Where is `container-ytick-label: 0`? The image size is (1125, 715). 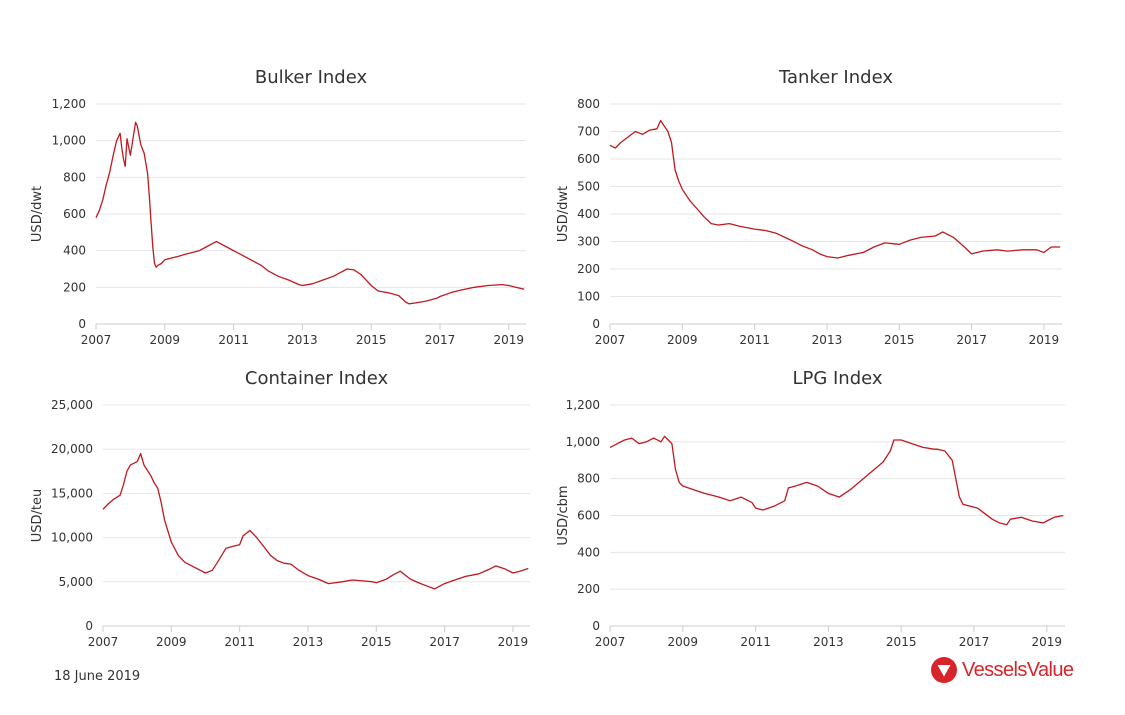
container-ytick-label: 0 is located at coordinates (89, 626).